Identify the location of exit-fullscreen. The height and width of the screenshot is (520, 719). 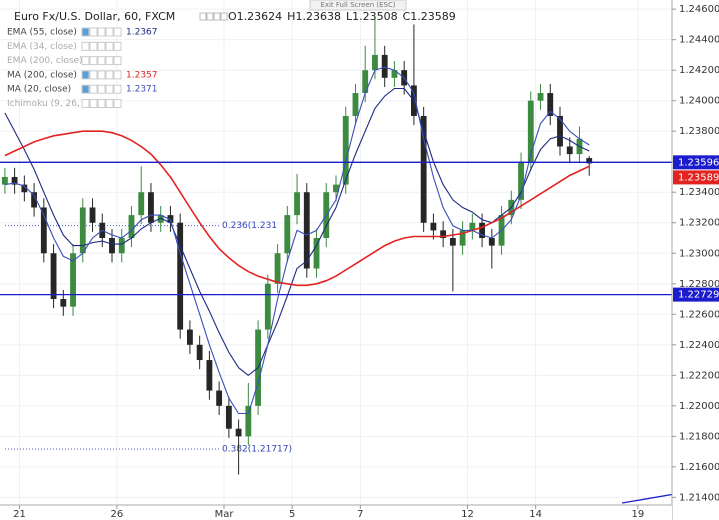
(358, 5).